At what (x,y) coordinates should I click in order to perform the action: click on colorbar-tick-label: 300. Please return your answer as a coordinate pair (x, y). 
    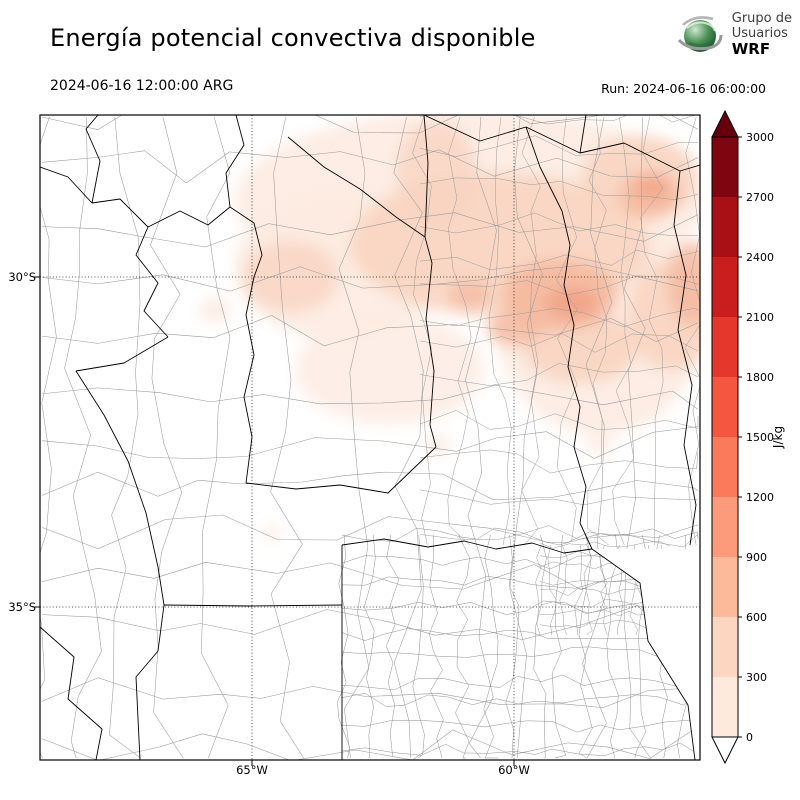
    Looking at the image, I should click on (756, 677).